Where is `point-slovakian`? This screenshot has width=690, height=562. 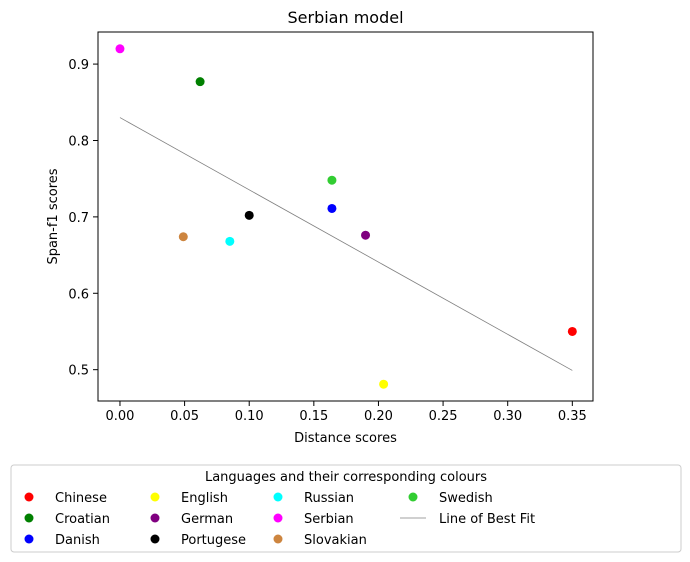 point-slovakian is located at coordinates (183, 237).